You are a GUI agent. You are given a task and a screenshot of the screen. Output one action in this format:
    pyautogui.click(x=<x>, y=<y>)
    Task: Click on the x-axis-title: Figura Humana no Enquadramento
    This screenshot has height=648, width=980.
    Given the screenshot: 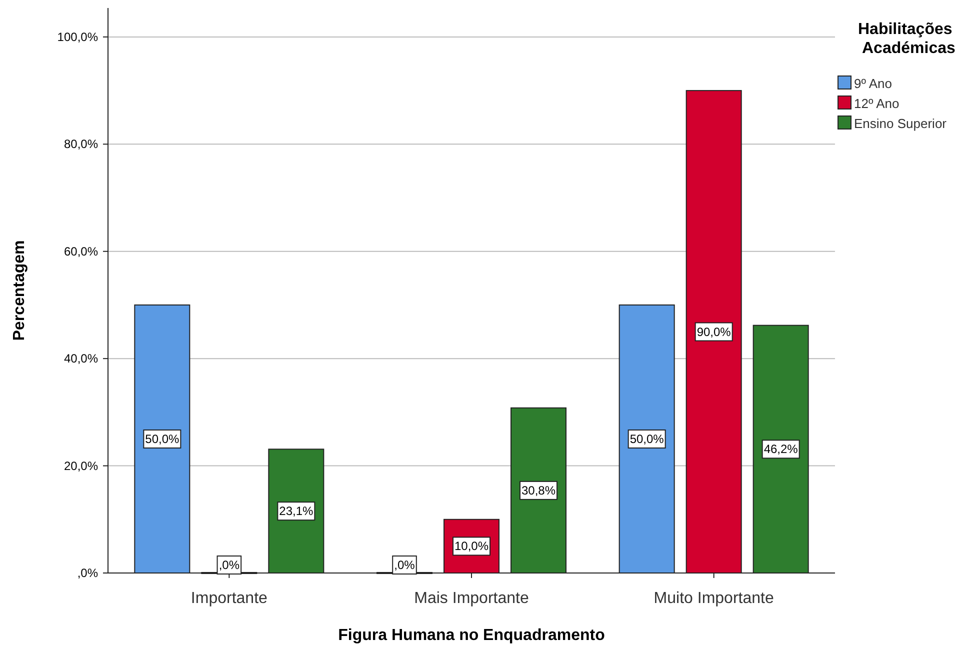 What is the action you would take?
    pyautogui.click(x=472, y=635)
    